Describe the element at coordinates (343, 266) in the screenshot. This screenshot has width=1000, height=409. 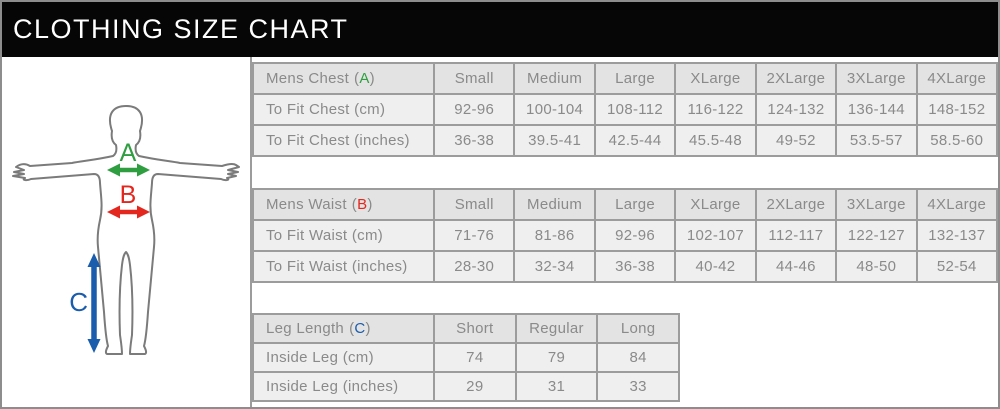
I see `row-label: To Fit Waist (inches)` at that location.